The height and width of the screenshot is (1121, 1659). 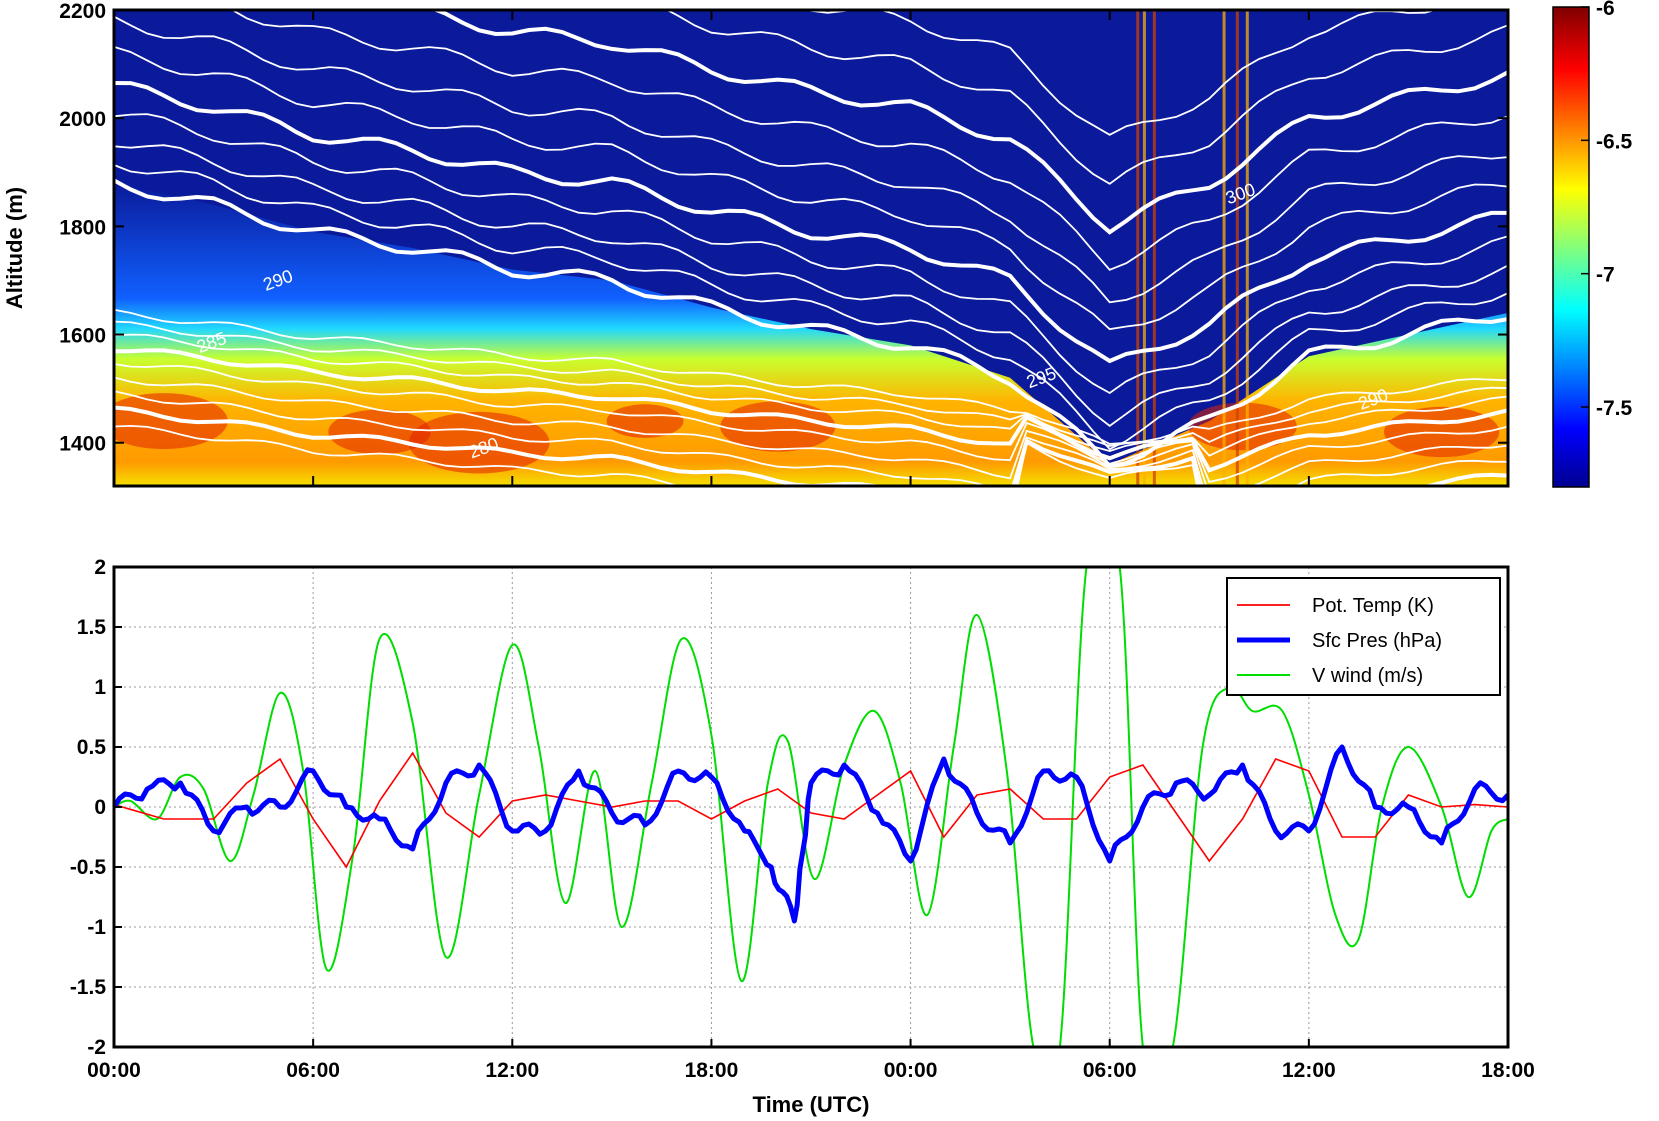 What do you see at coordinates (1373, 606) in the screenshot?
I see `legend-label-pot-temp: Pot. Temp (K)` at bounding box center [1373, 606].